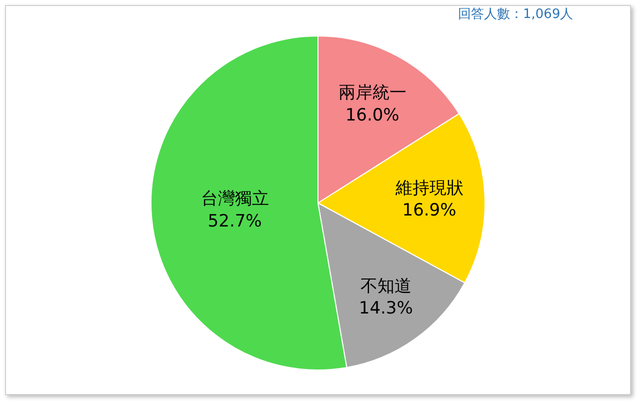 The image size is (640, 404). I want to click on slice-label: 不知道, so click(386, 286).